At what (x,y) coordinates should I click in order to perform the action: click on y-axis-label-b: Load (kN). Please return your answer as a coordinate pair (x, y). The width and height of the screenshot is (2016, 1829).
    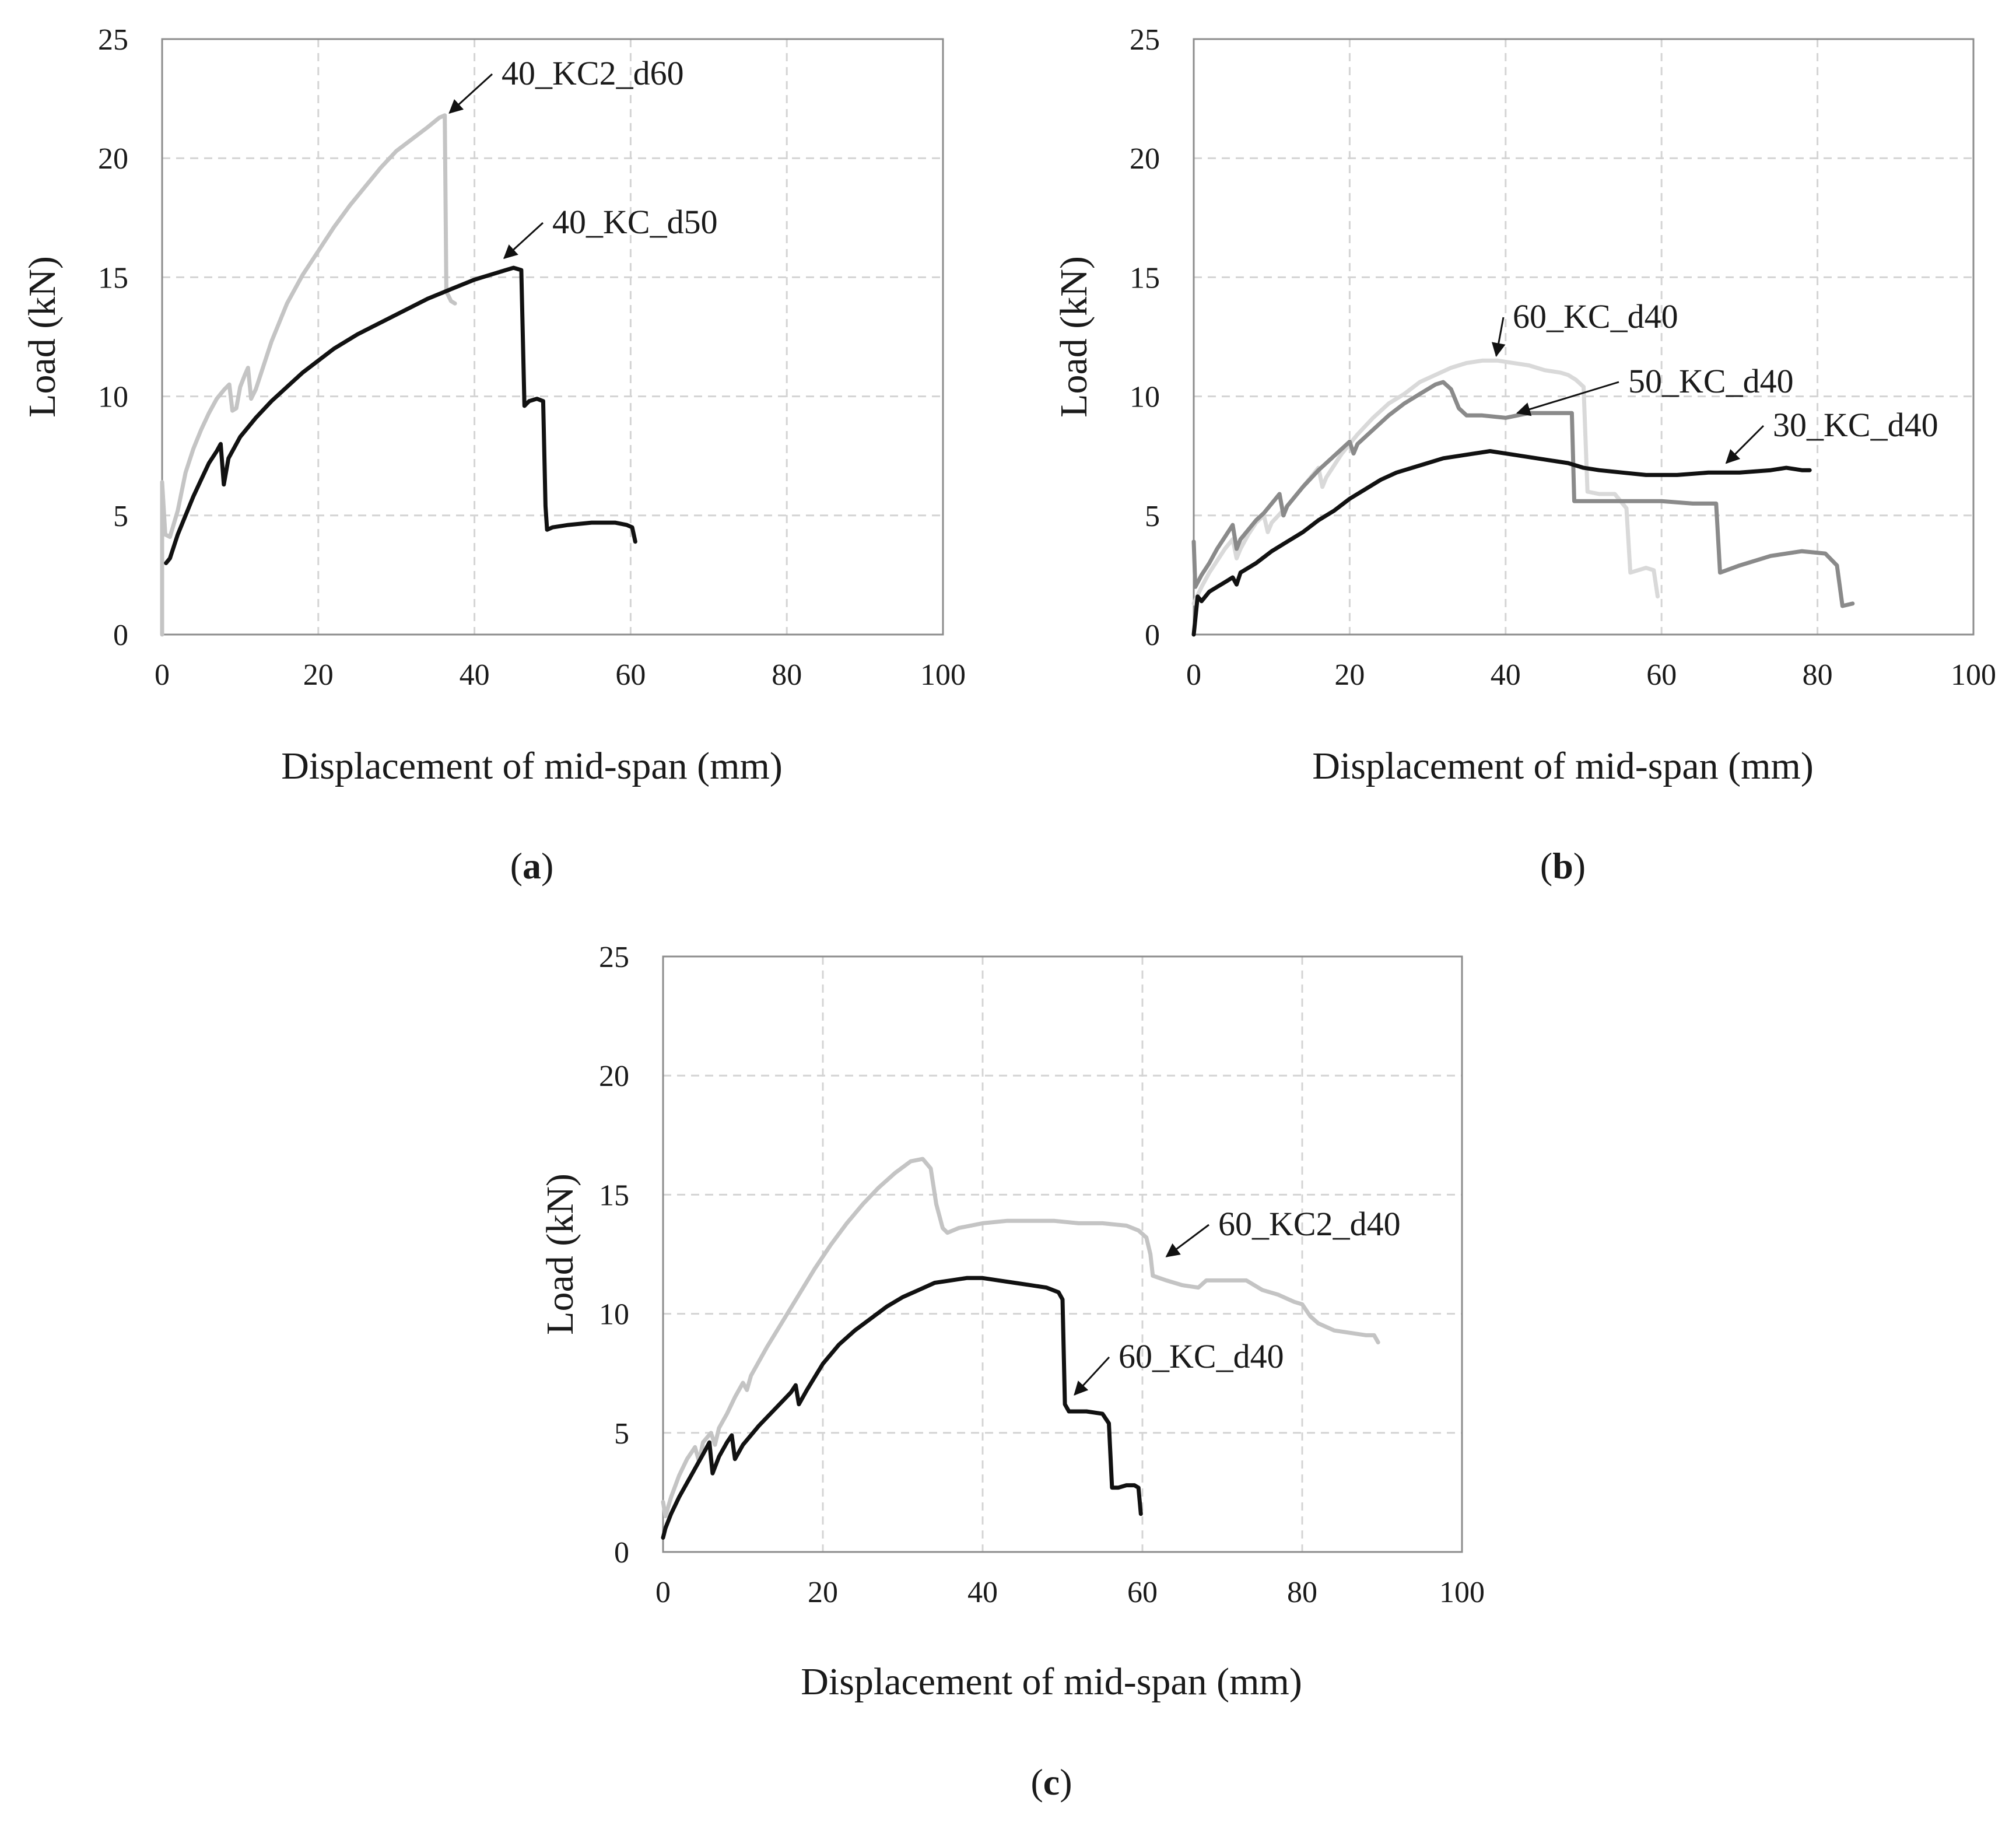
    Looking at the image, I should click on (1074, 337).